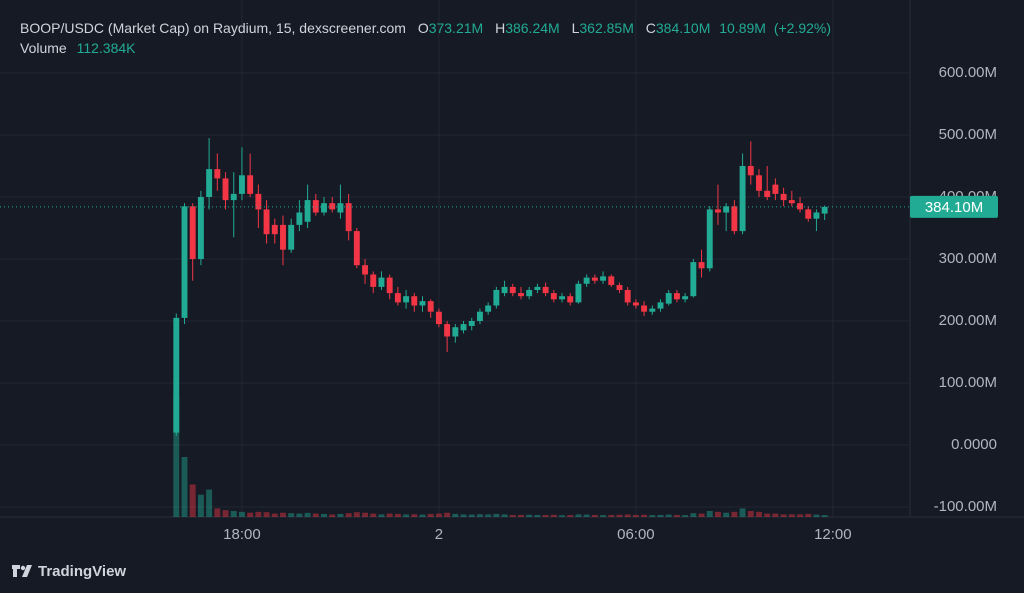  I want to click on legend-value: 386.24M, so click(532, 28).